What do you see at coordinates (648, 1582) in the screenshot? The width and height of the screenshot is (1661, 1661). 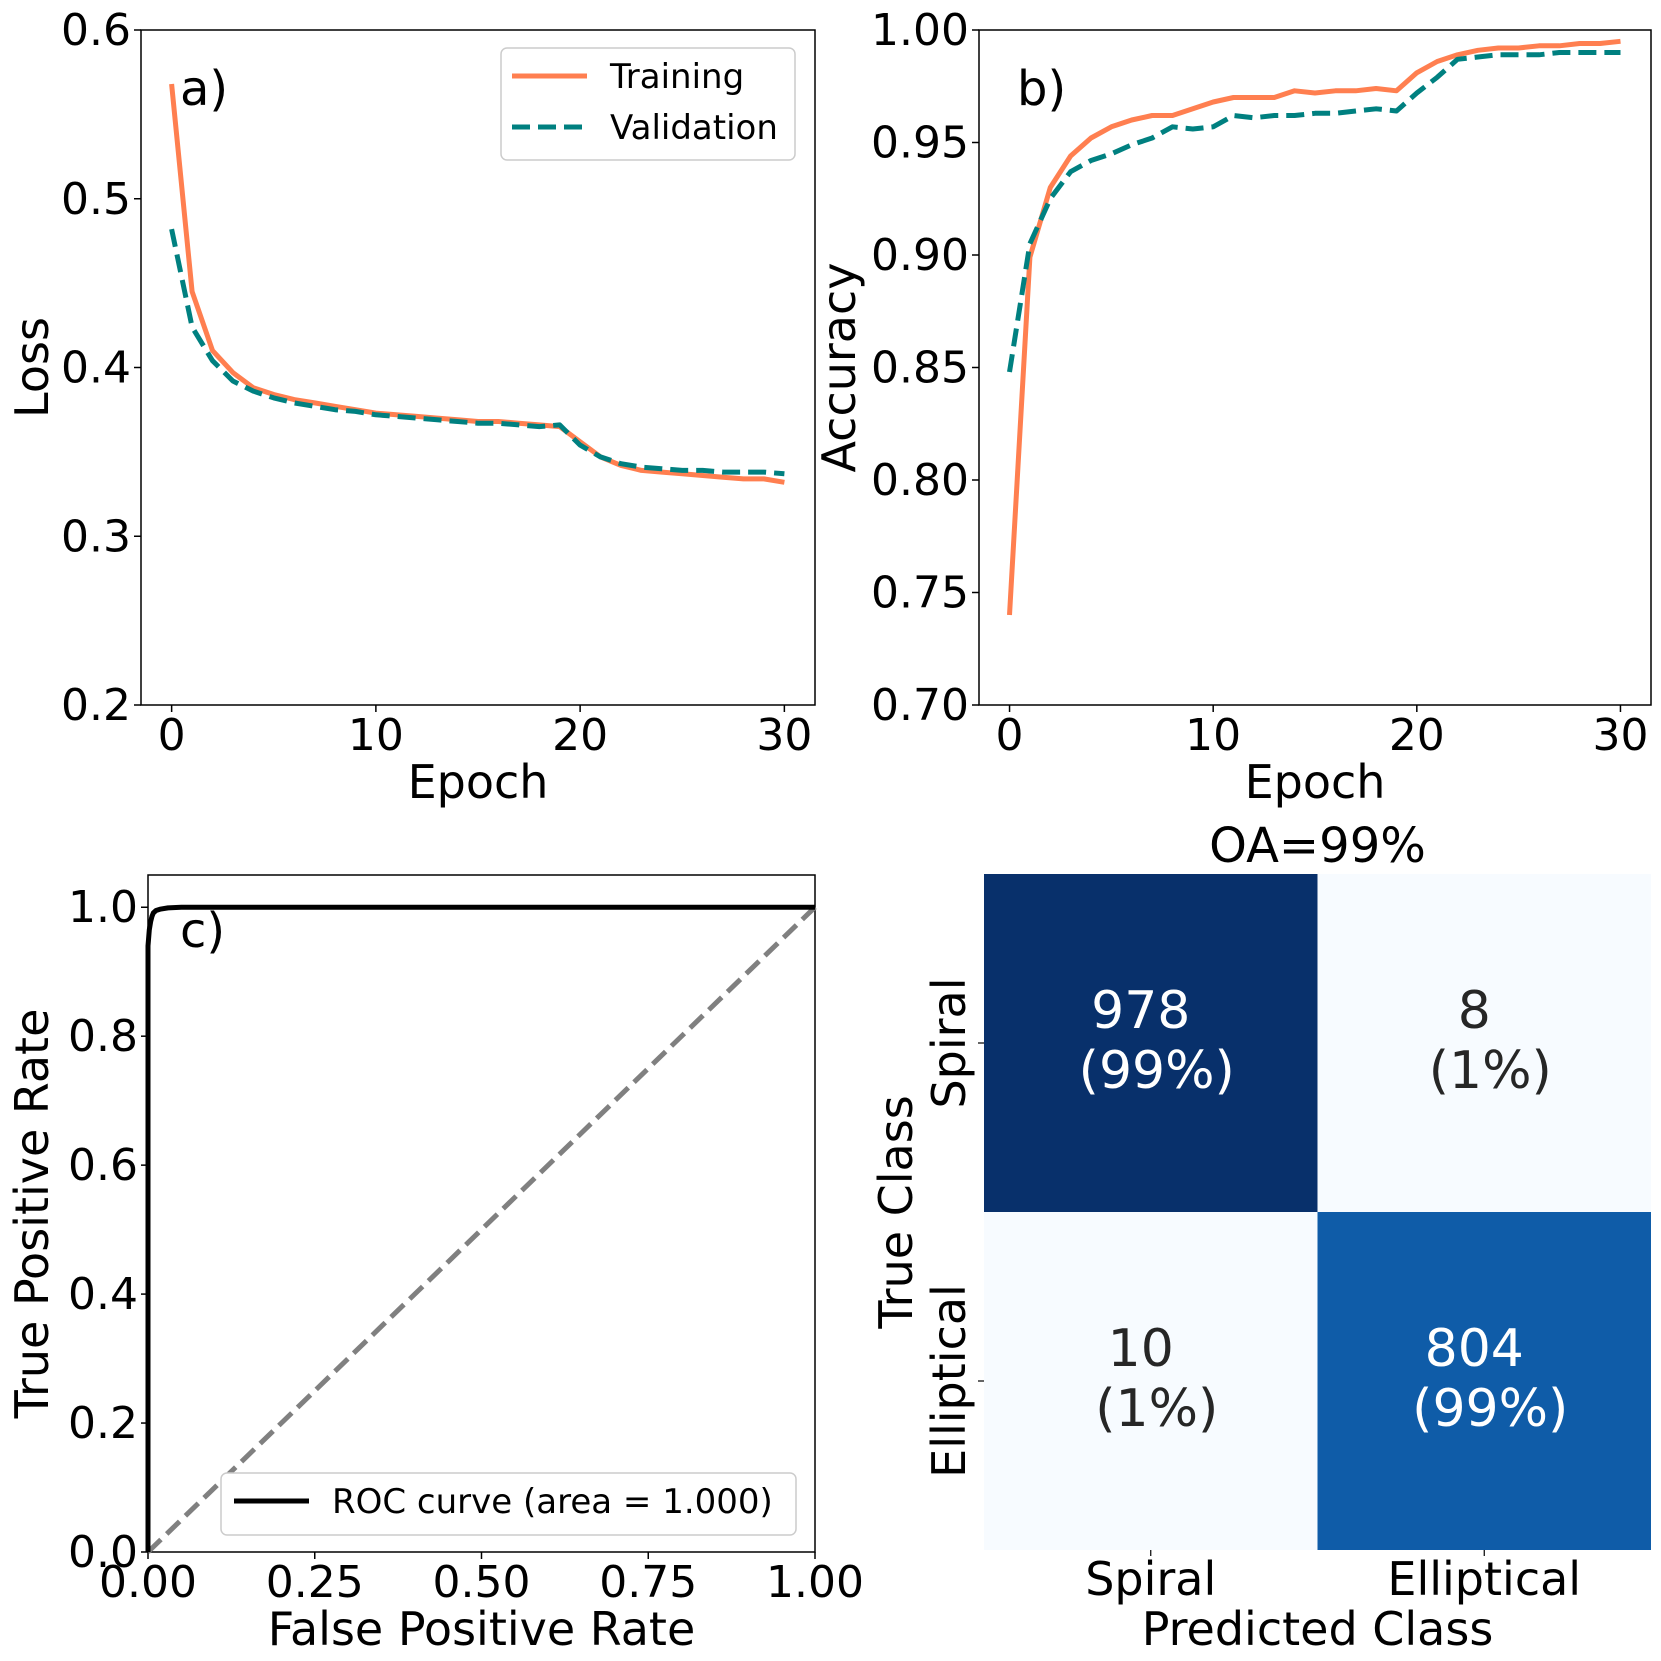 I see `x-tick-label: 0.75` at bounding box center [648, 1582].